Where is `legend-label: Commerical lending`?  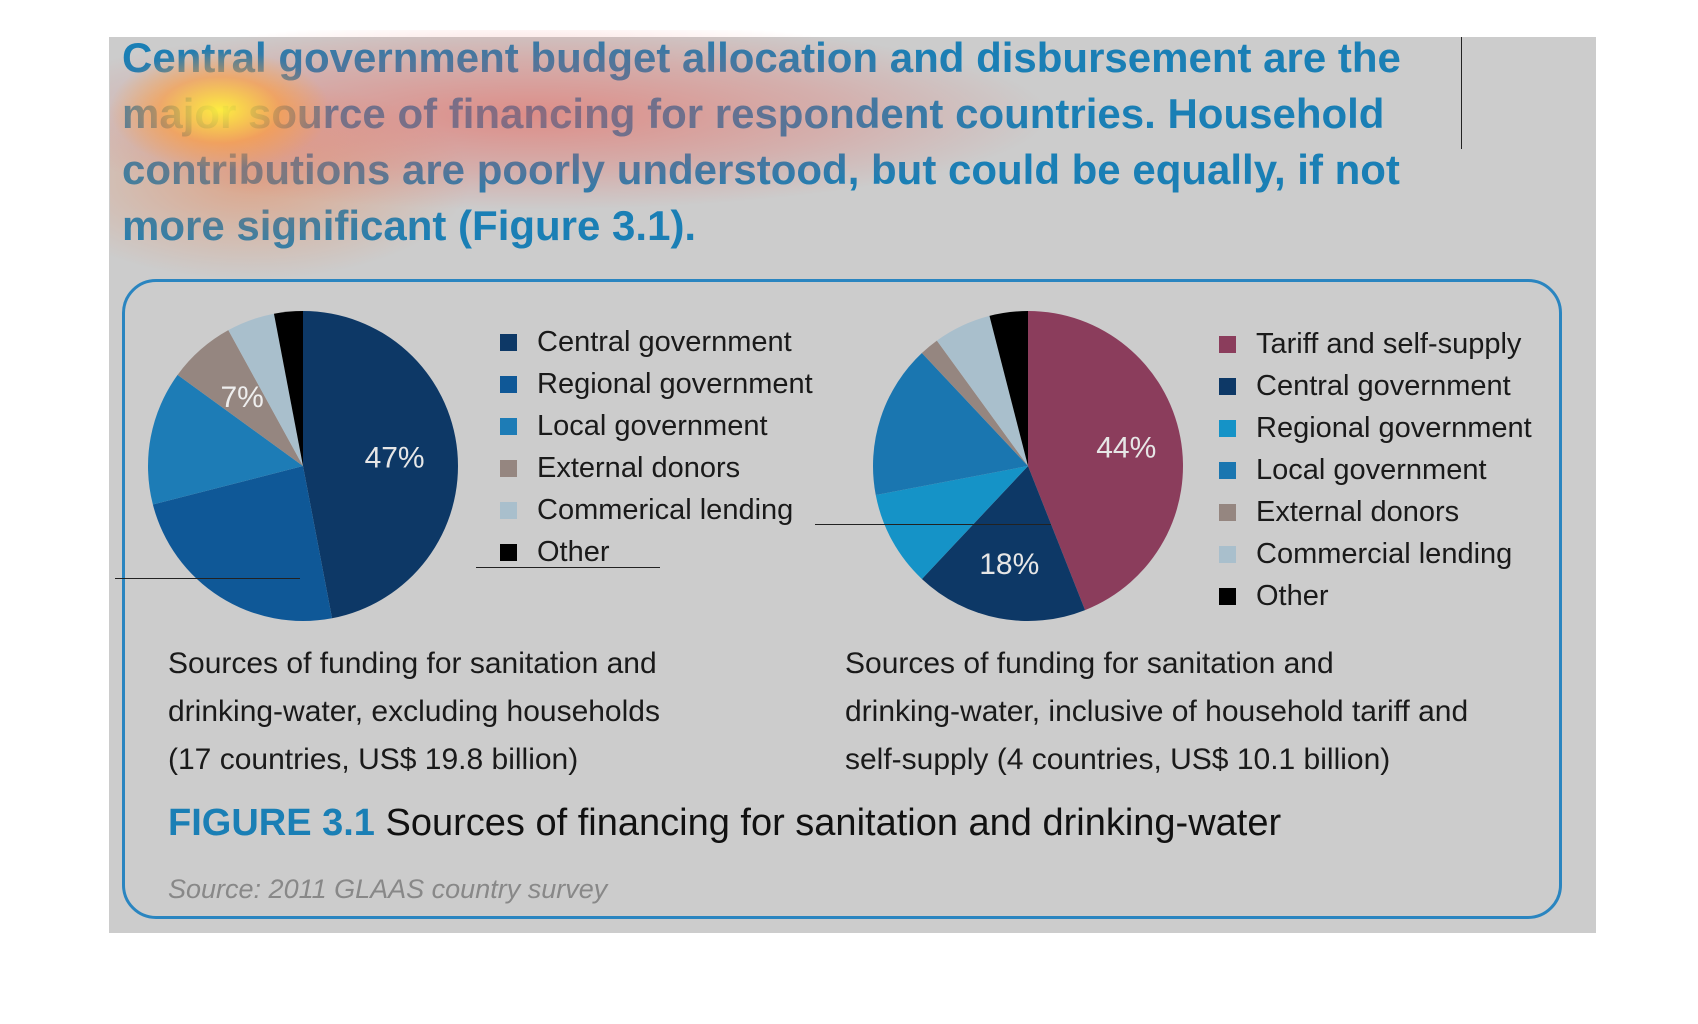 legend-label: Commerical lending is located at coordinates (665, 509).